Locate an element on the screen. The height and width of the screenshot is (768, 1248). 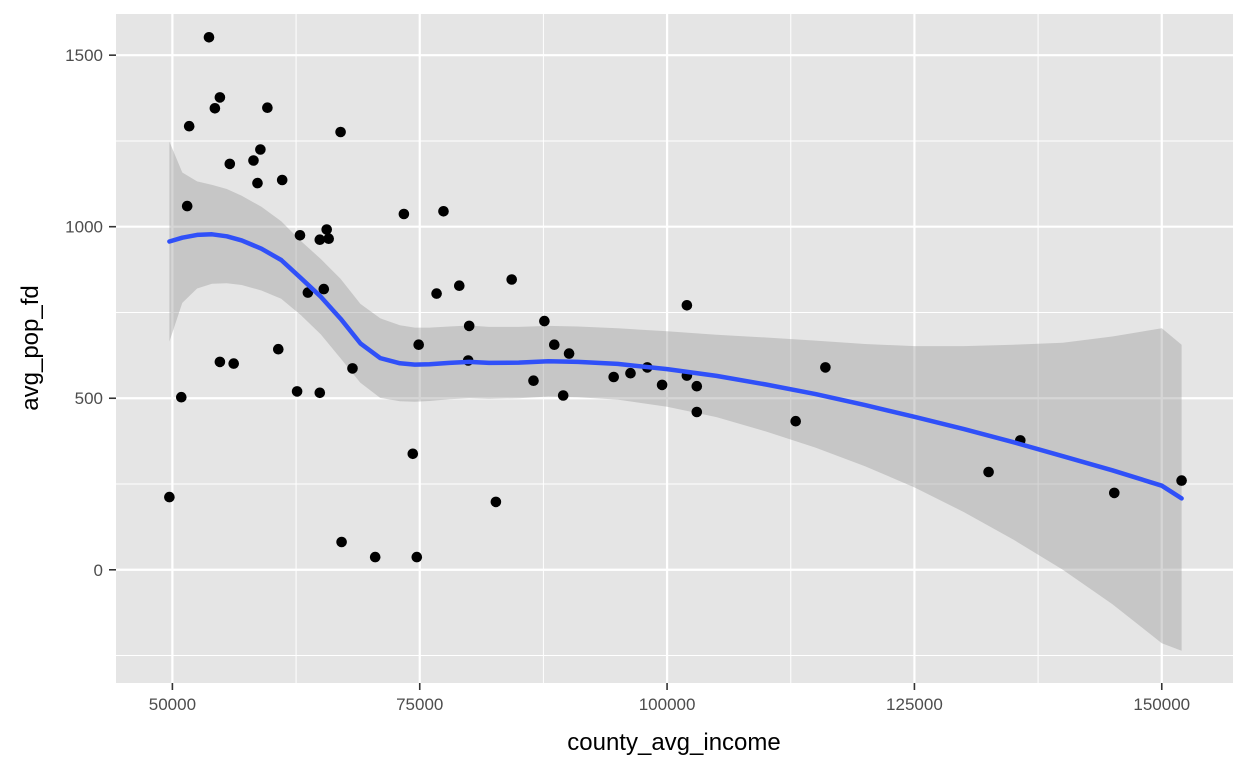
y-tick-label: 1000 is located at coordinates (84, 227).